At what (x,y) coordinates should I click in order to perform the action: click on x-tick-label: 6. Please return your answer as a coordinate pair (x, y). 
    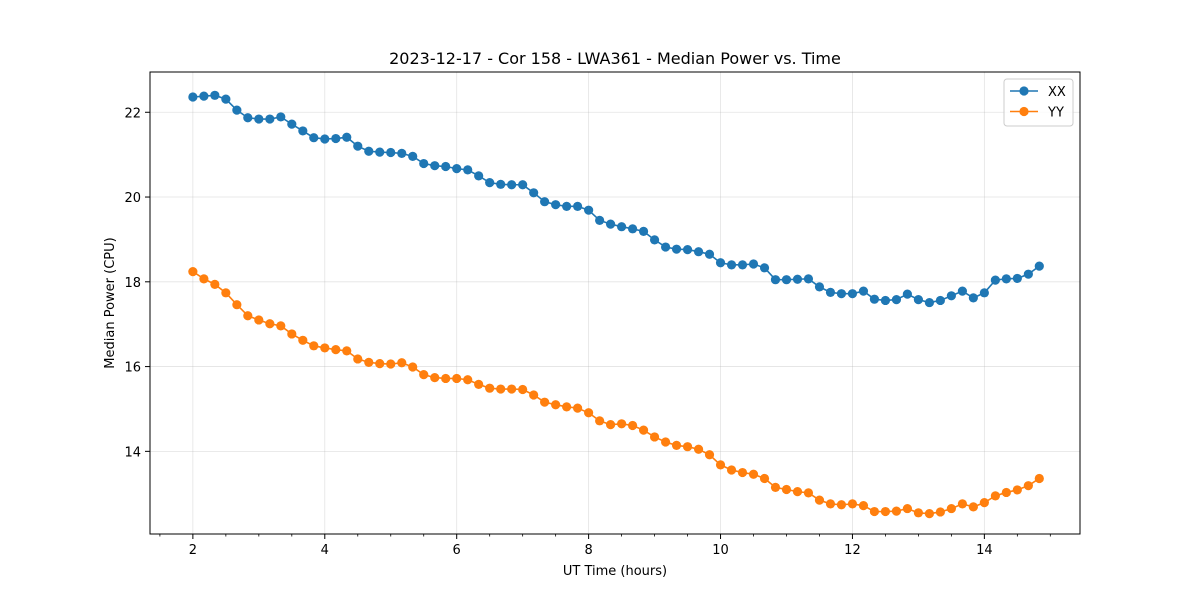
    Looking at the image, I should click on (457, 550).